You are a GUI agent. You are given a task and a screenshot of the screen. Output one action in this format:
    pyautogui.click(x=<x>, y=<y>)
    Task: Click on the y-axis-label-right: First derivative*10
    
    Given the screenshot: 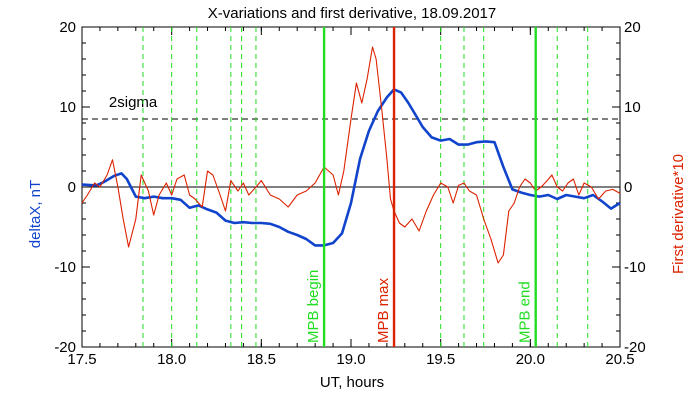 What is the action you would take?
    pyautogui.click(x=678, y=214)
    